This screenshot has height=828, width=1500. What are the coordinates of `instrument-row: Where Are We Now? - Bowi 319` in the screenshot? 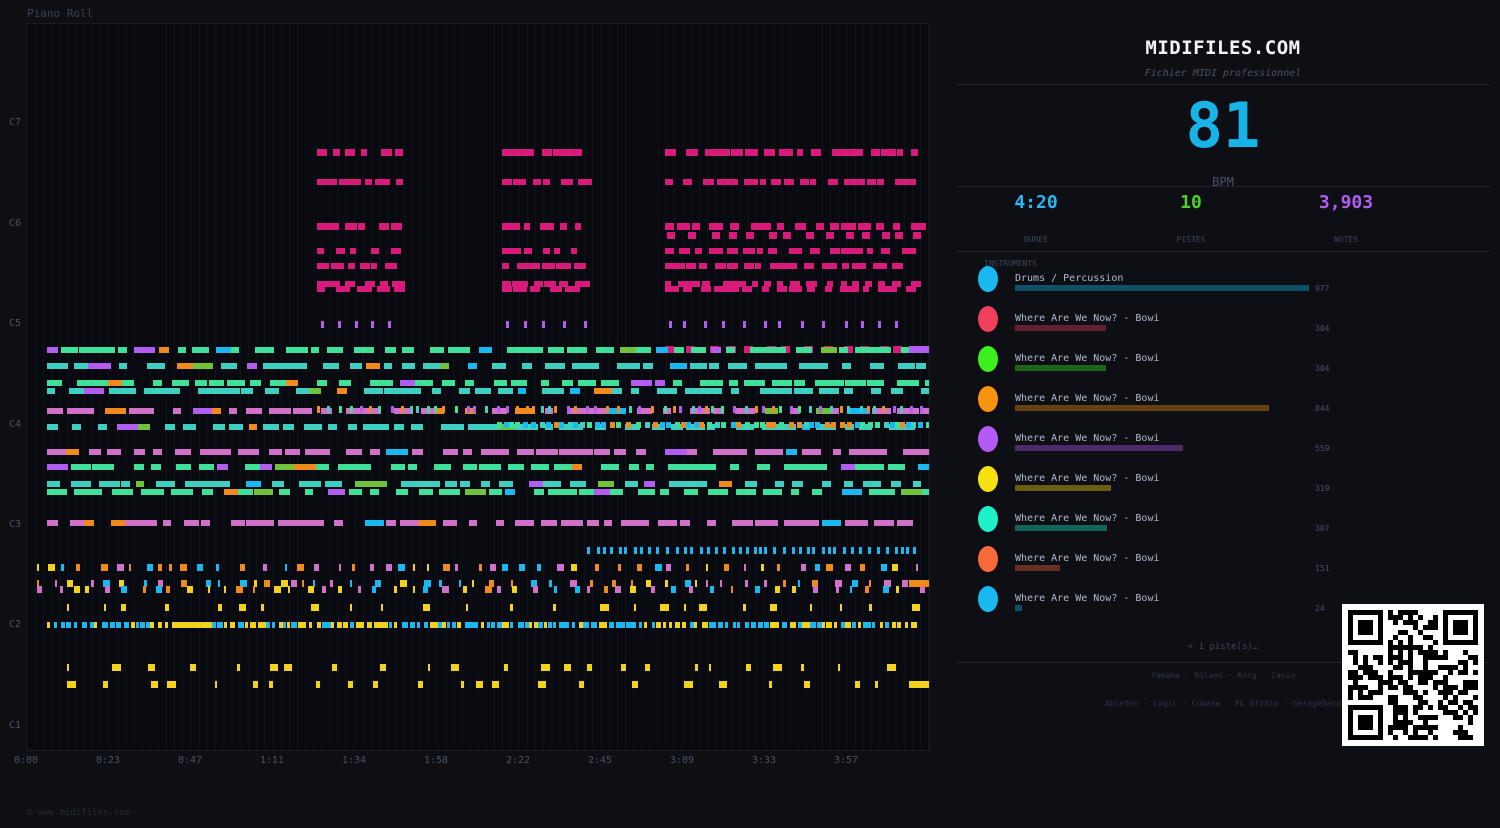 It's located at (1168, 486).